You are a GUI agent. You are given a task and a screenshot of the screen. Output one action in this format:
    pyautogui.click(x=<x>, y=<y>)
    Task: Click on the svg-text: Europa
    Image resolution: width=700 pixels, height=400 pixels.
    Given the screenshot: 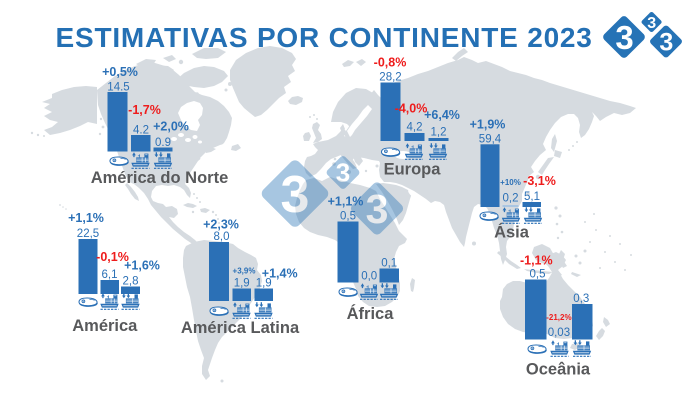 What is the action you would take?
    pyautogui.click(x=413, y=170)
    